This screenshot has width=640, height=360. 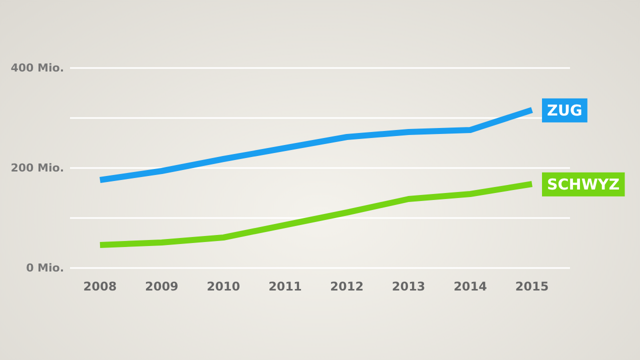 What do you see at coordinates (37, 68) in the screenshot?
I see `y-tick-label: 400 Mio.` at bounding box center [37, 68].